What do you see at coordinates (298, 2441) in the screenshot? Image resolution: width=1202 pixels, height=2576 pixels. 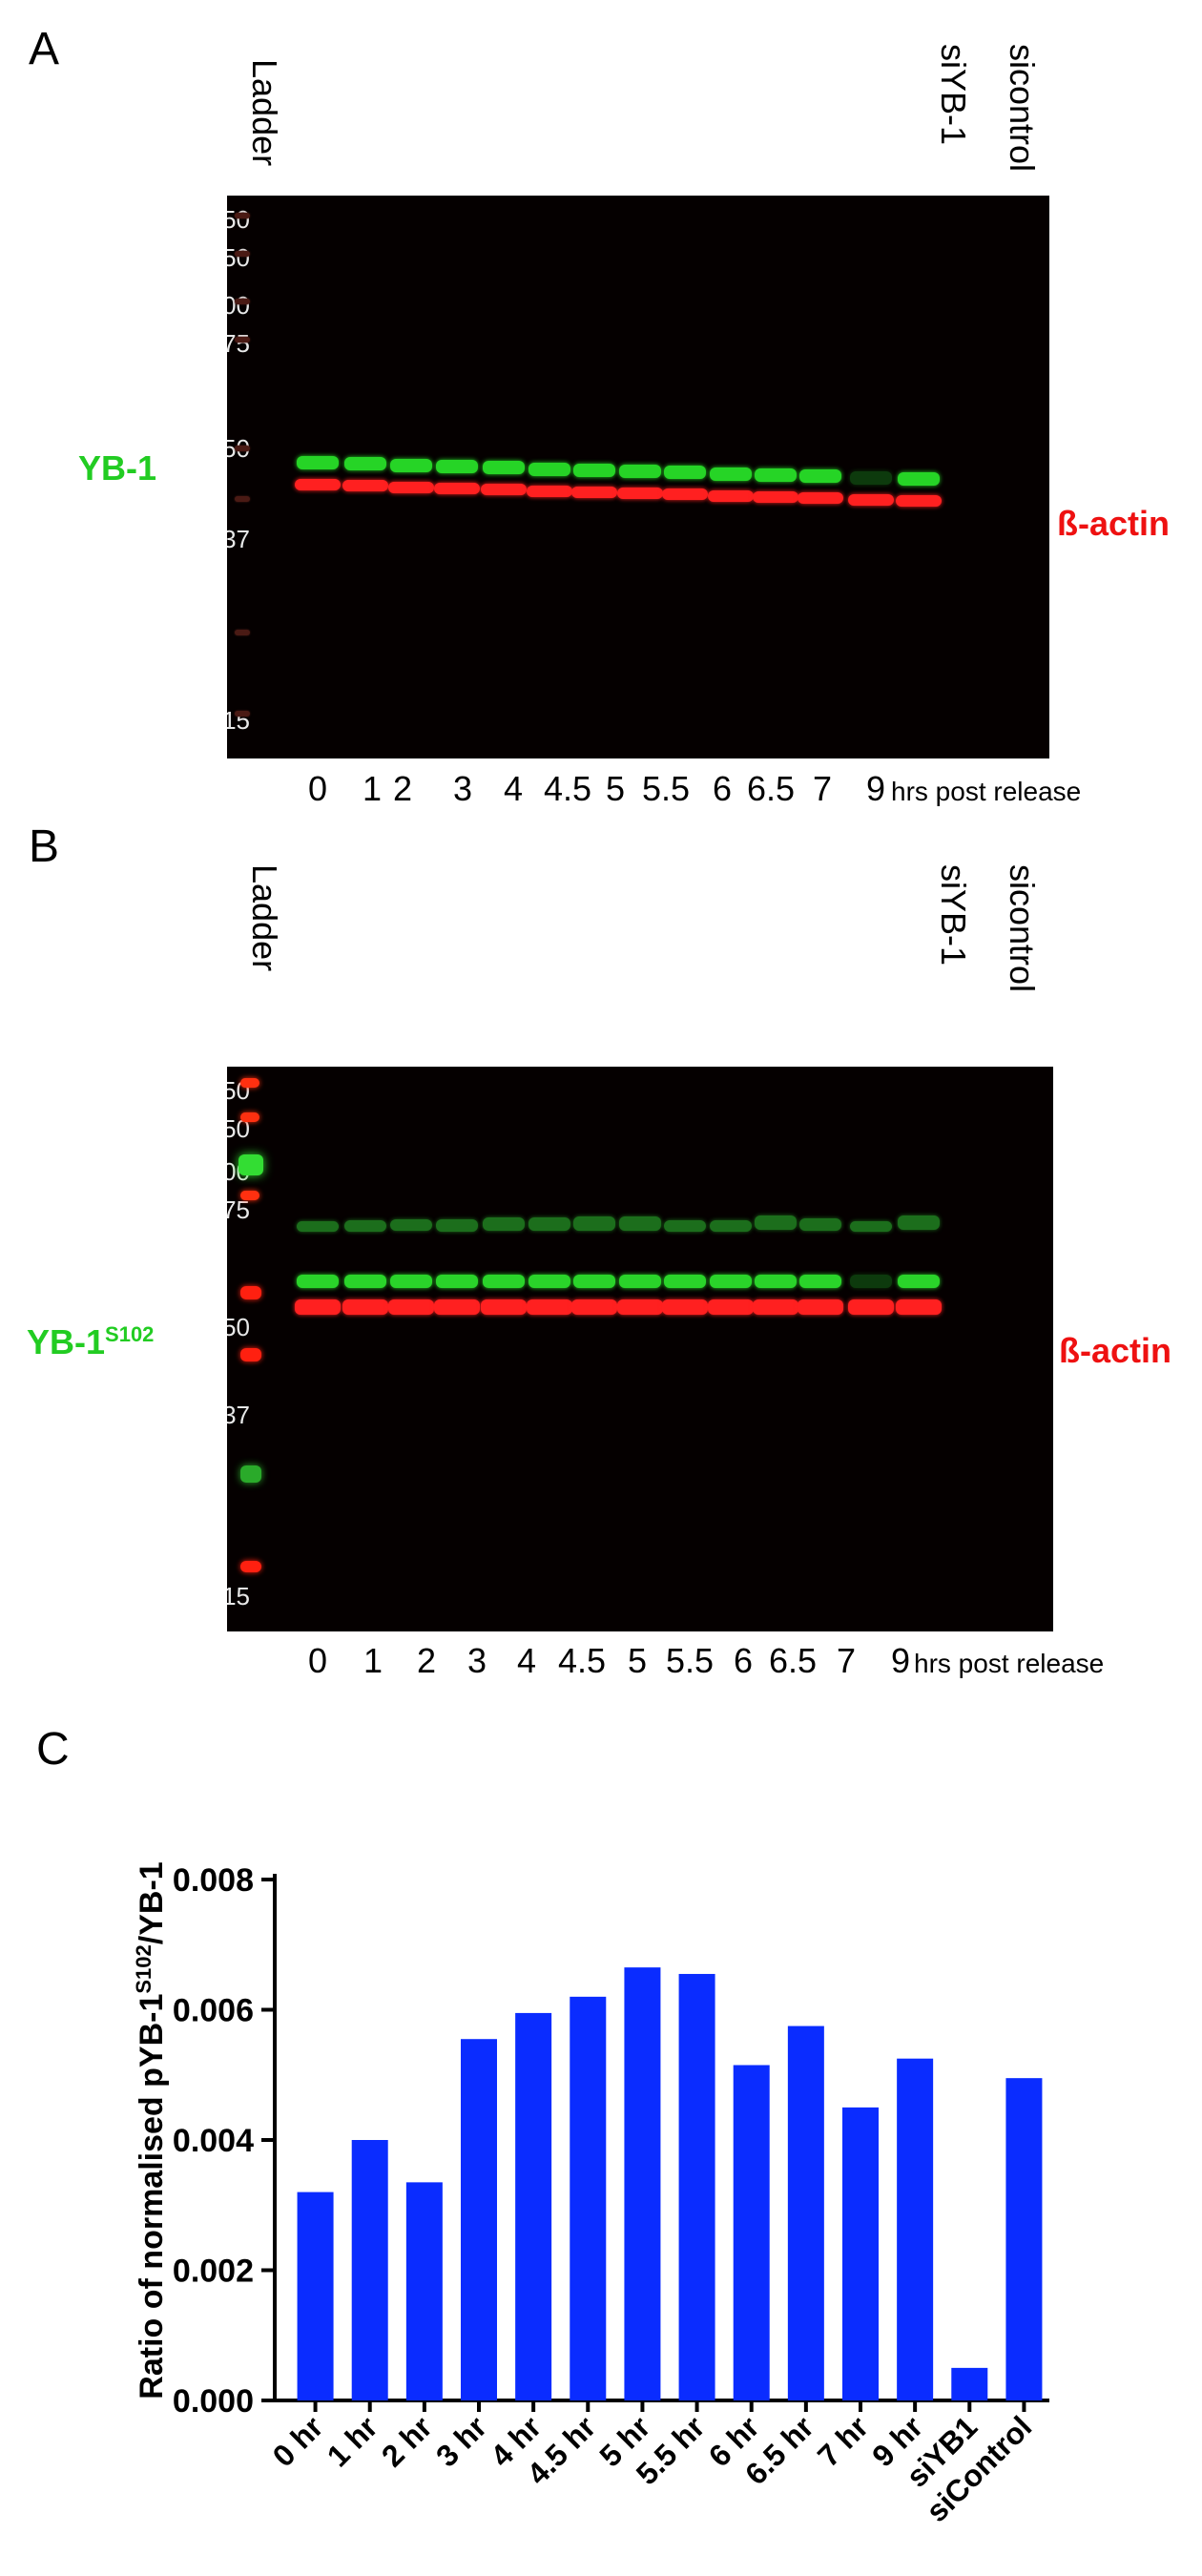 I see `x-tick-label: 0 hr` at bounding box center [298, 2441].